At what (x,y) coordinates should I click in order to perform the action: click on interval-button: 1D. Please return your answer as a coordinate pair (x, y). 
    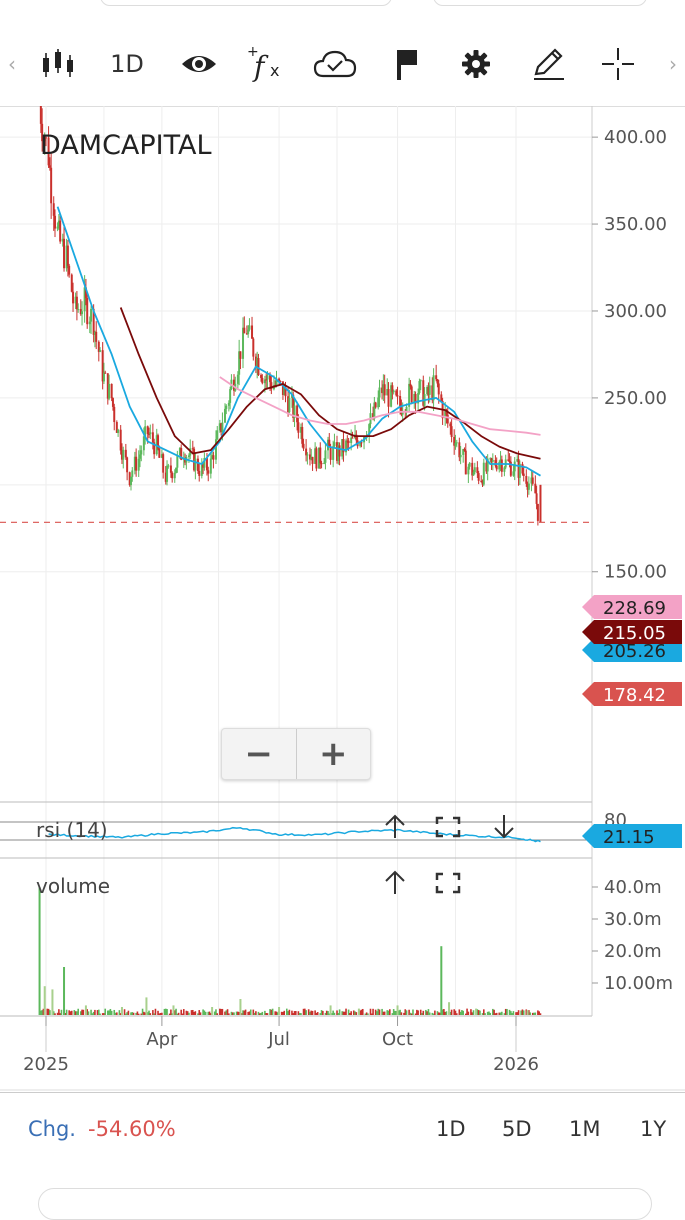
    Looking at the image, I should click on (127, 64).